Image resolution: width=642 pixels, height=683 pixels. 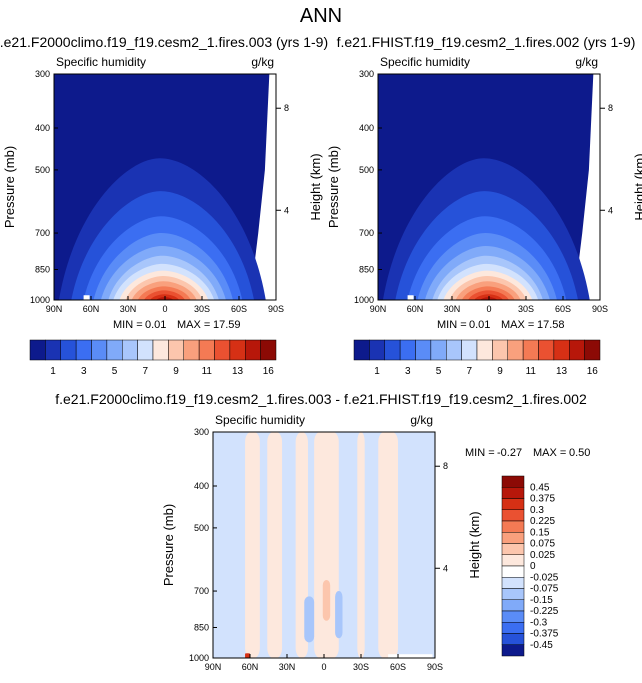 I want to click on colorbar-label: 0.025, so click(x=542, y=555).